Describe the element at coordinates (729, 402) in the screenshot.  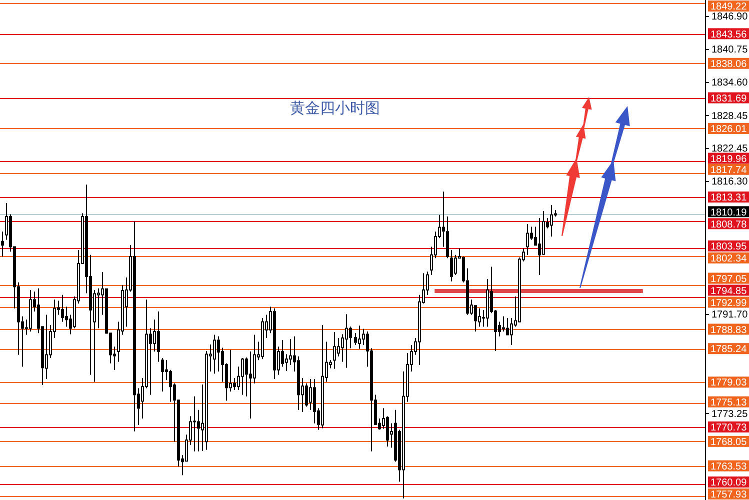
I see `ref-line-label: 1775.13` at that location.